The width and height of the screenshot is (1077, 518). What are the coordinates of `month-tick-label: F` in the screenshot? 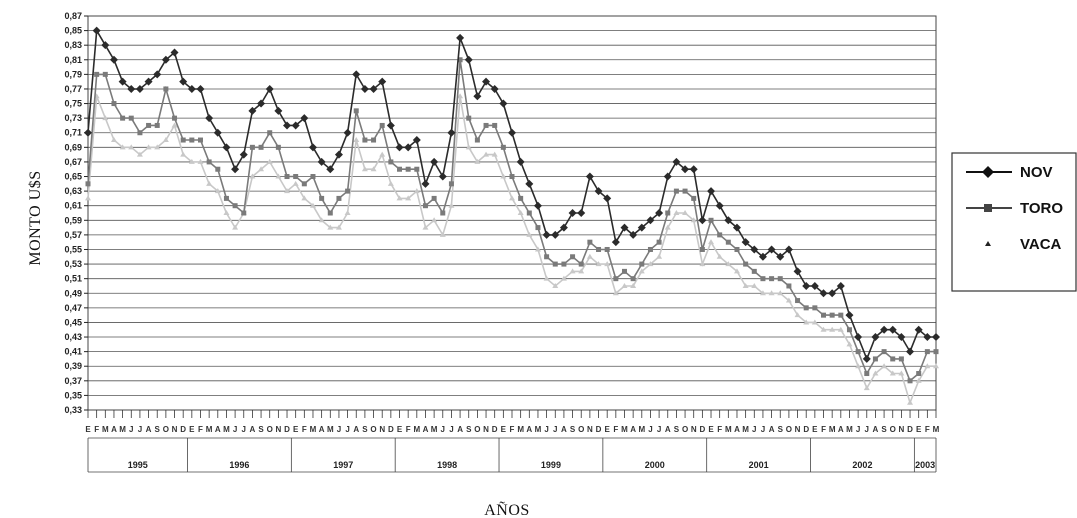 It's located at (927, 429).